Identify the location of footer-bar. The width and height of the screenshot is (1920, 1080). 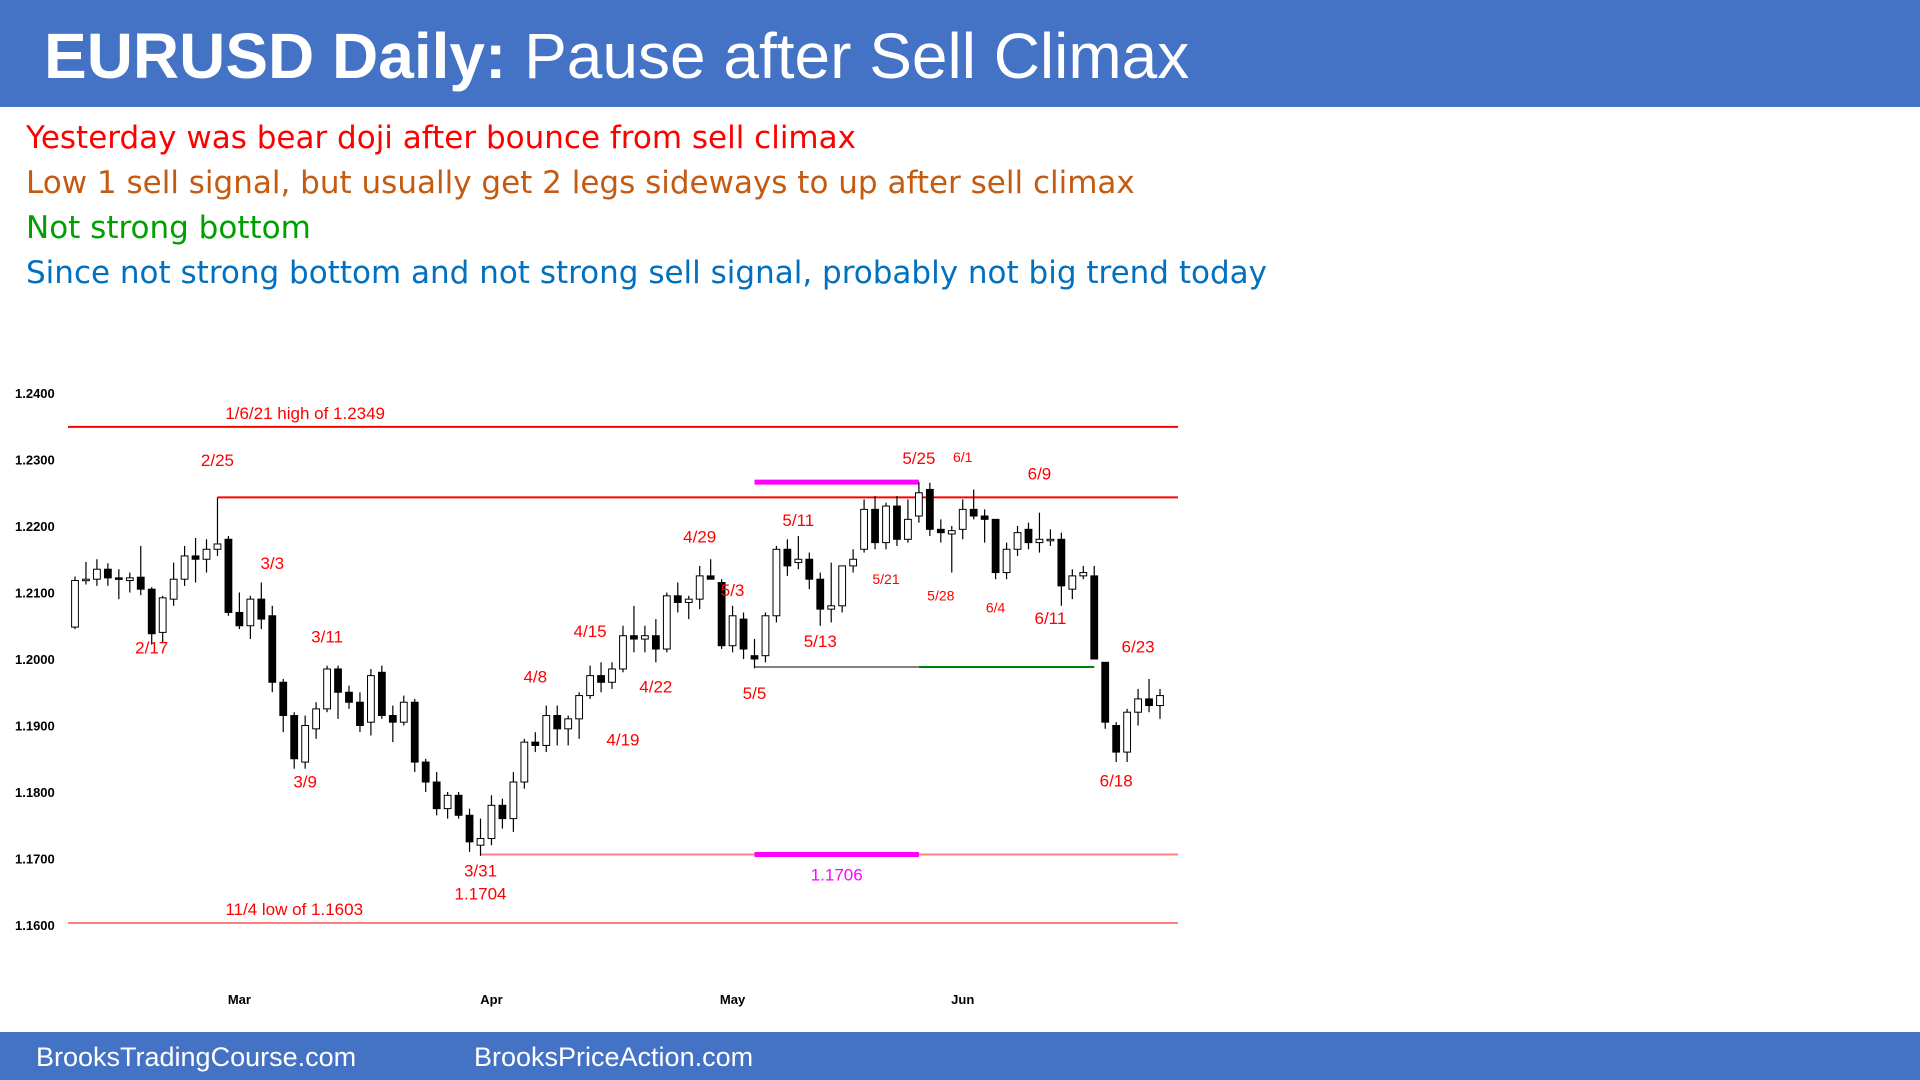
(960, 1056).